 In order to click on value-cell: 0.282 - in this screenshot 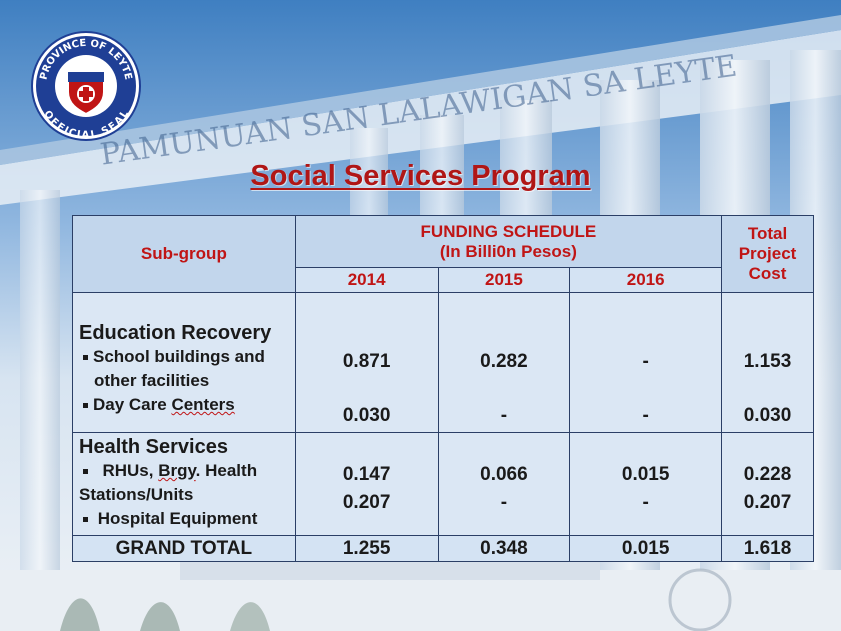, I will do `click(504, 362)`.